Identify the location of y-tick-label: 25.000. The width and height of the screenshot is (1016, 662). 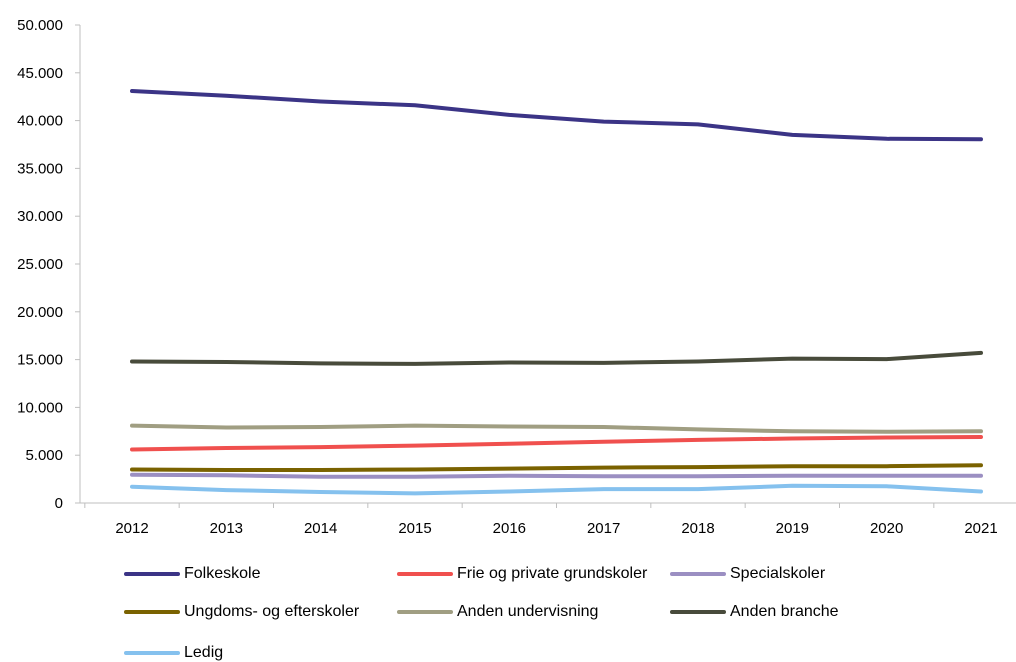
(40, 264).